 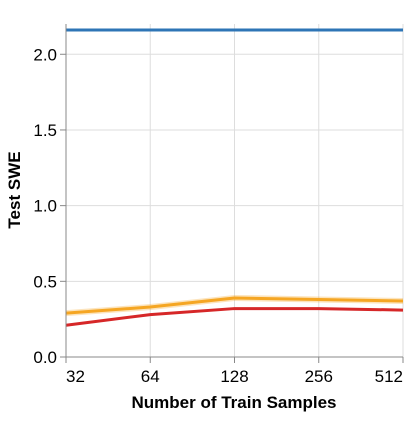 What do you see at coordinates (234, 402) in the screenshot?
I see `x-axis-label: Number of Train Samples` at bounding box center [234, 402].